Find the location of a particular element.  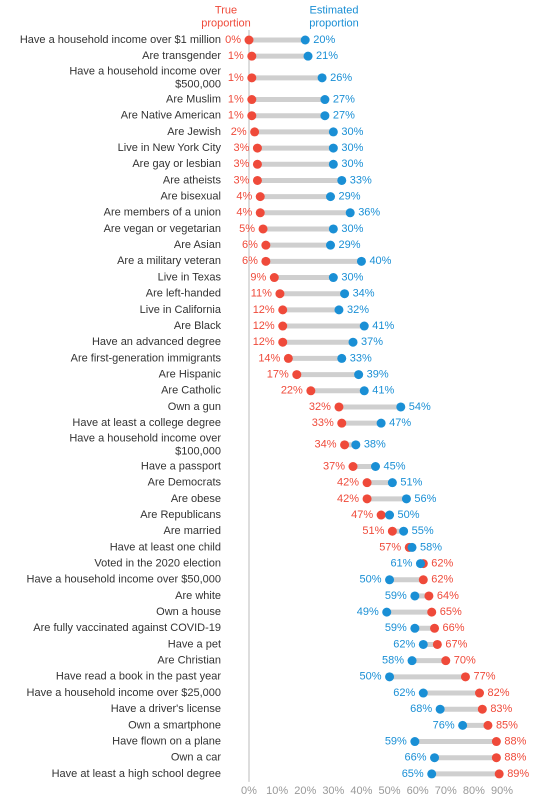

true-value-label: 6% is located at coordinates (250, 245).